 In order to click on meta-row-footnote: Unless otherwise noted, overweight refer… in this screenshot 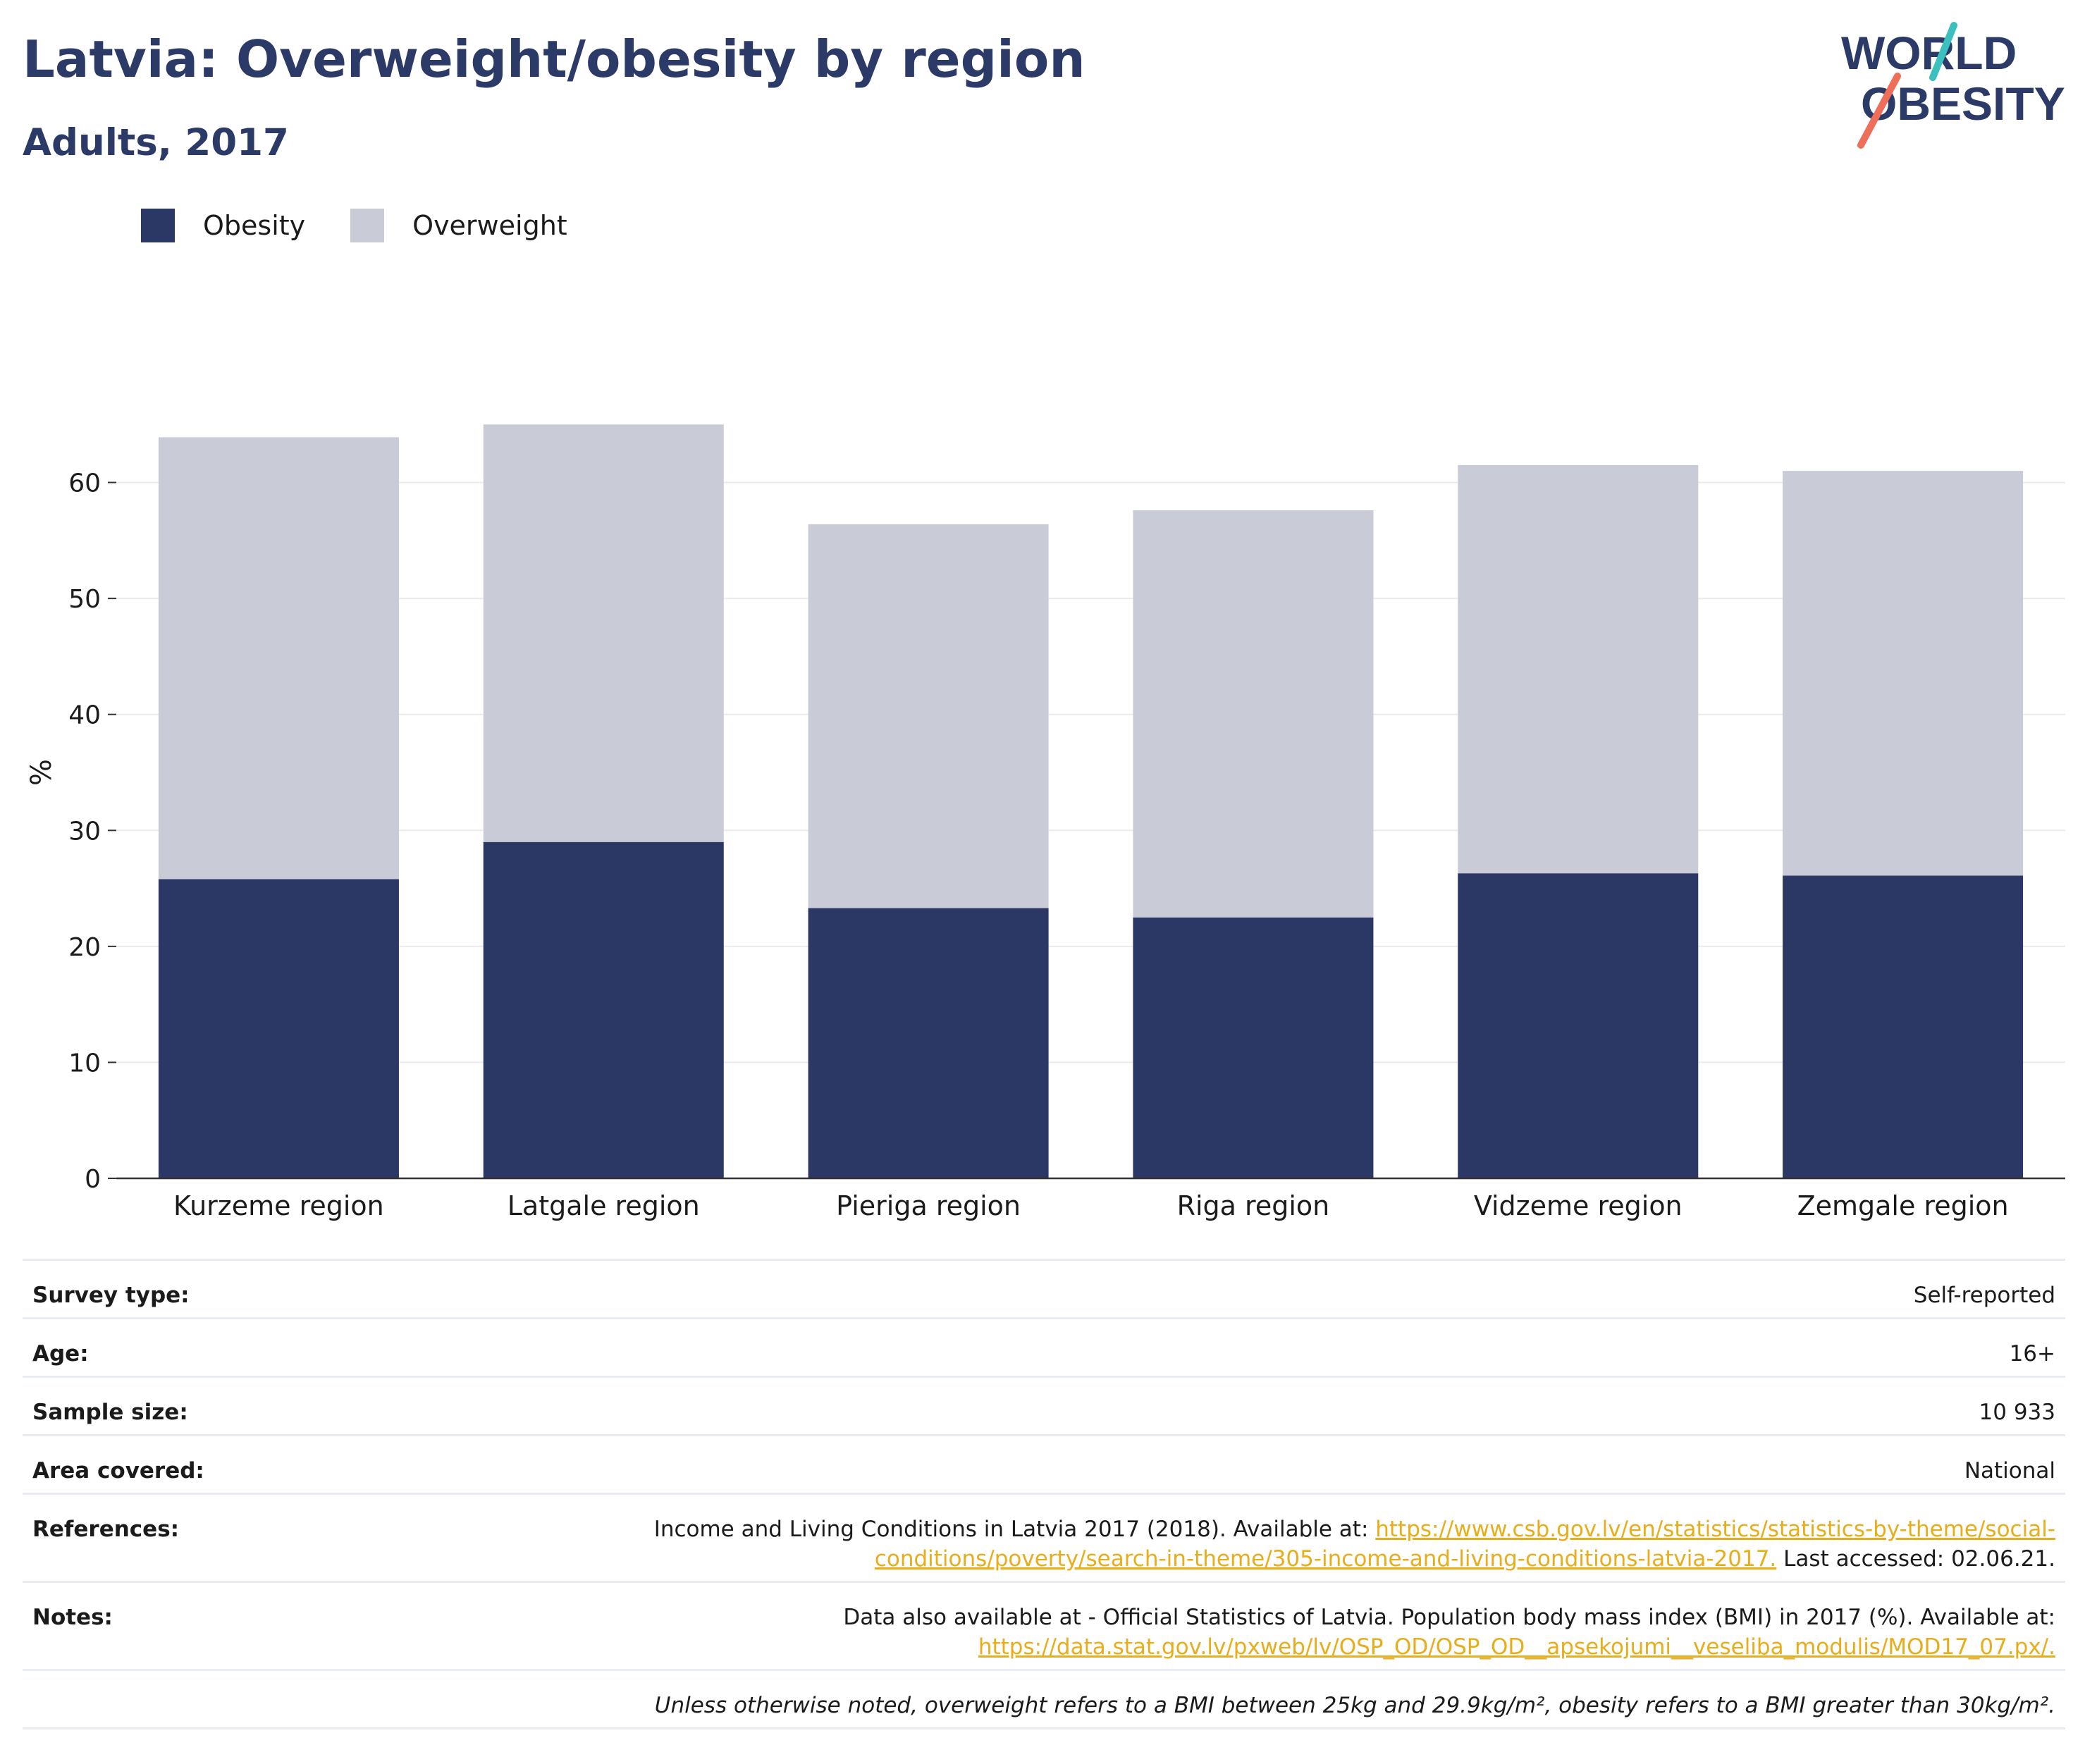, I will do `click(1044, 1698)`.